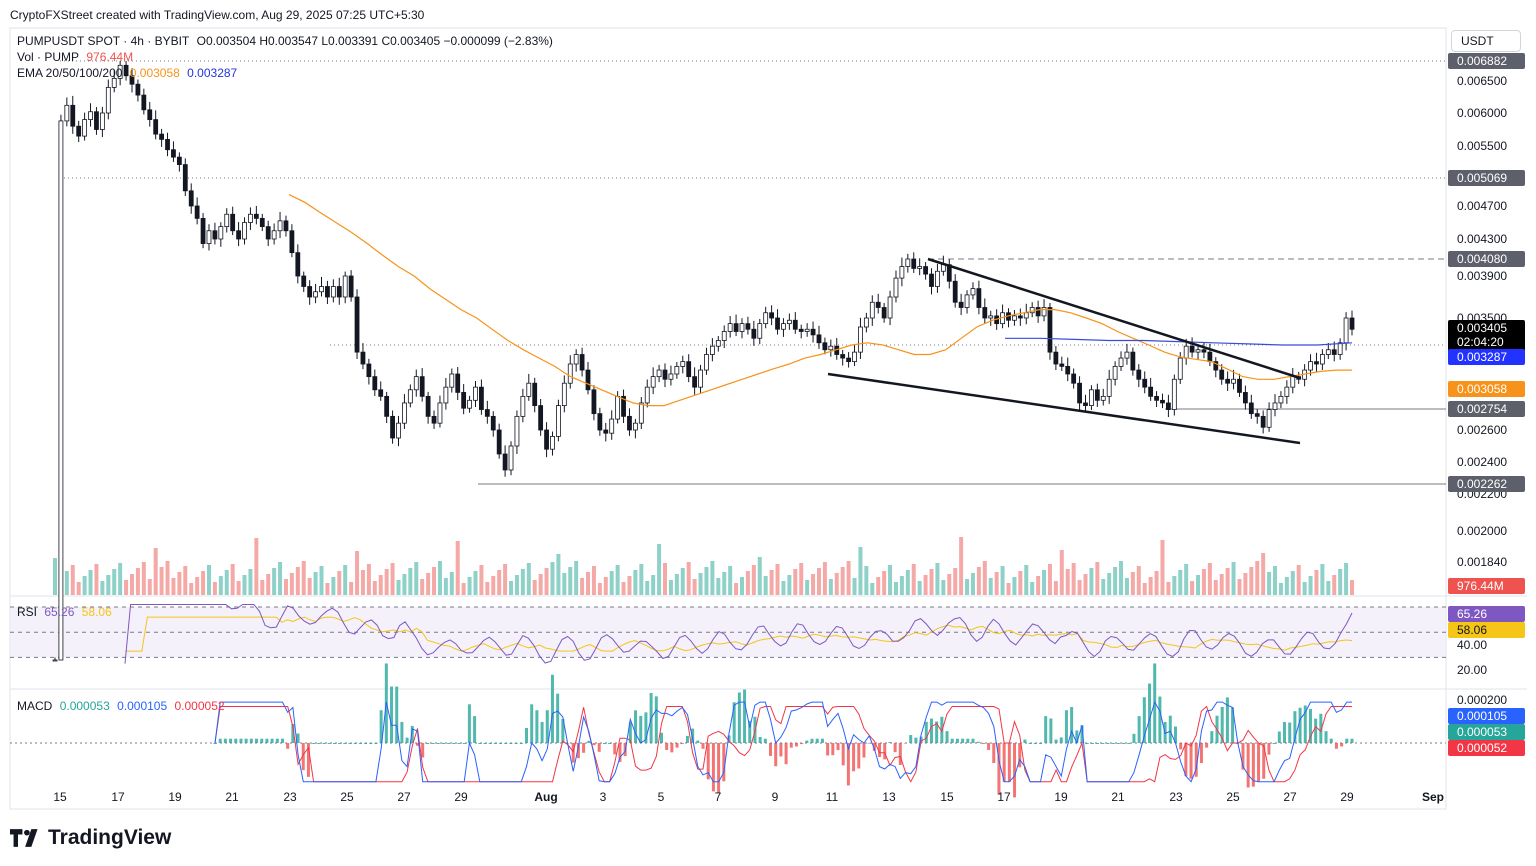 The width and height of the screenshot is (1536, 866). I want to click on symbol-info: PUMPUSDT SPOT · 4h · BYBIT, so click(103, 41).